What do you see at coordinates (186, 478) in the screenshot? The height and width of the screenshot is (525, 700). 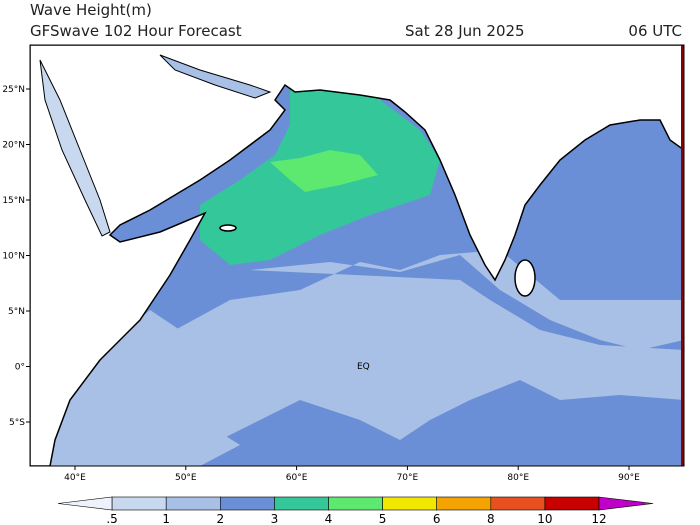 I see `lon-label: 50°E` at bounding box center [186, 478].